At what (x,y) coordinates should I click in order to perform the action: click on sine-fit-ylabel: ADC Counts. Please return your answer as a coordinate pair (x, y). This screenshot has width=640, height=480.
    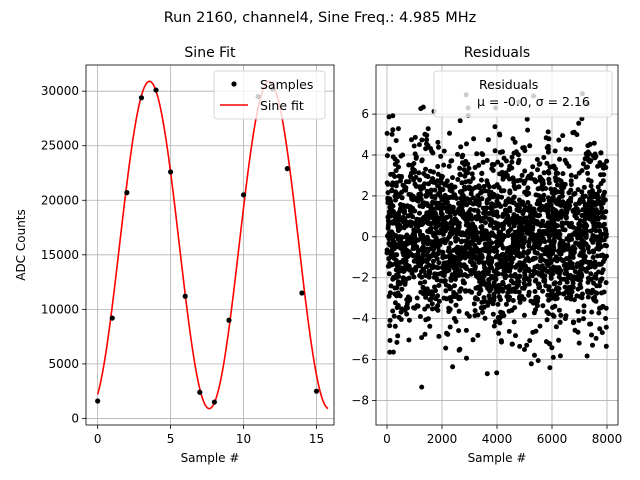
    Looking at the image, I should click on (21, 245).